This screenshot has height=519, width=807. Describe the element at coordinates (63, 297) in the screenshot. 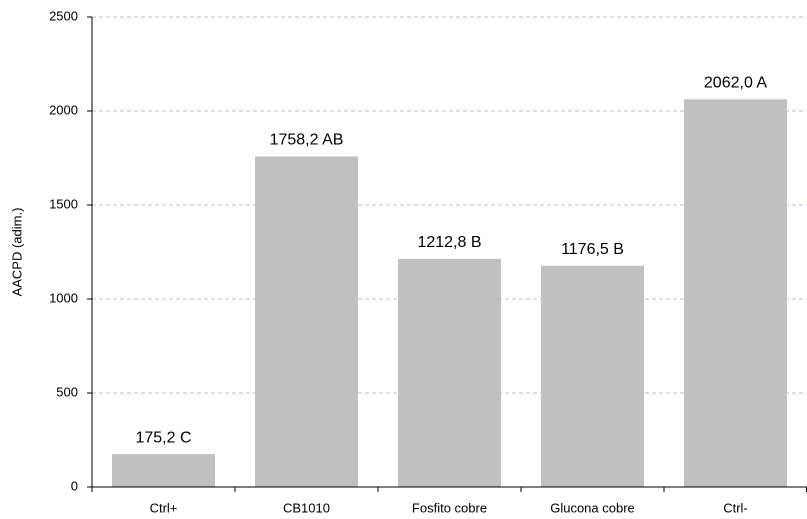

I see `y-tick-label: 1000` at that location.